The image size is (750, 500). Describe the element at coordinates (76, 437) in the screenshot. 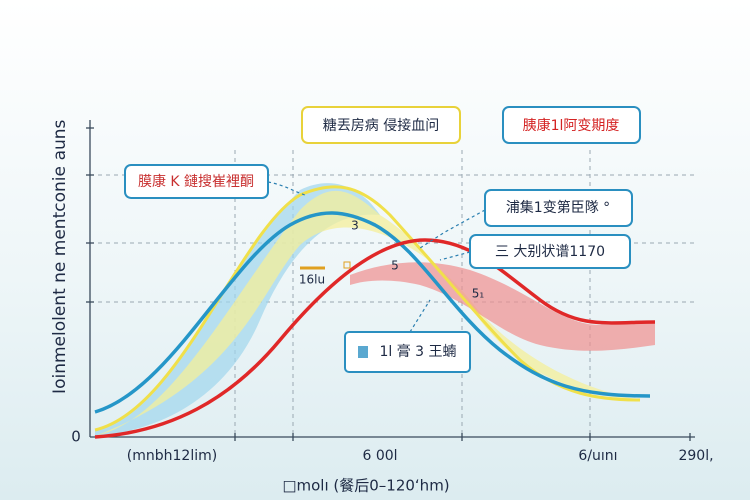

I see `y-zero: 0` at that location.